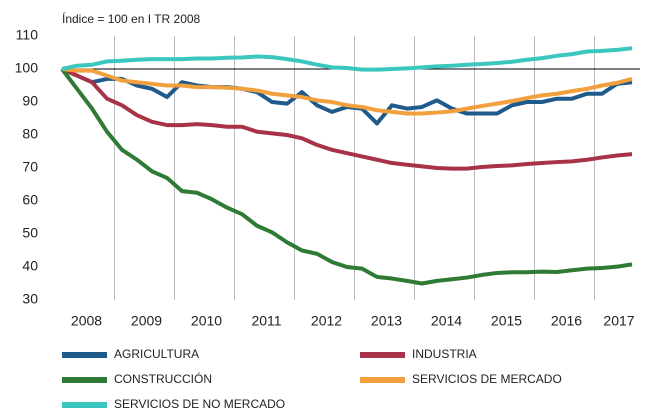 This screenshot has width=652, height=410. Describe the element at coordinates (30, 233) in the screenshot. I see `y-tick-label: 50` at that location.